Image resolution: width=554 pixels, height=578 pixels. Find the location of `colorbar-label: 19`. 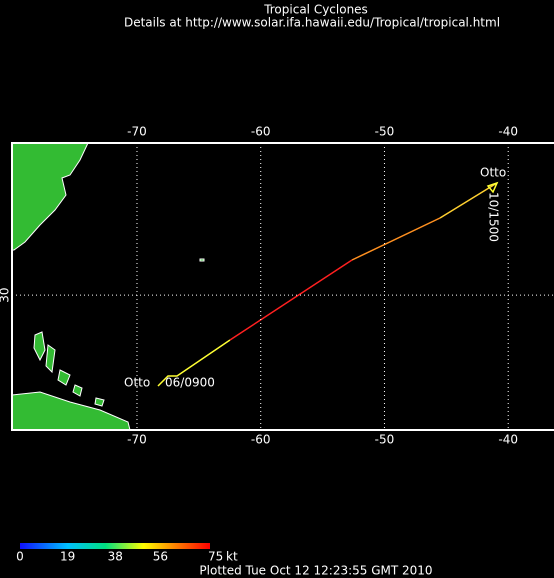

colorbar-label: 19 is located at coordinates (67, 557).